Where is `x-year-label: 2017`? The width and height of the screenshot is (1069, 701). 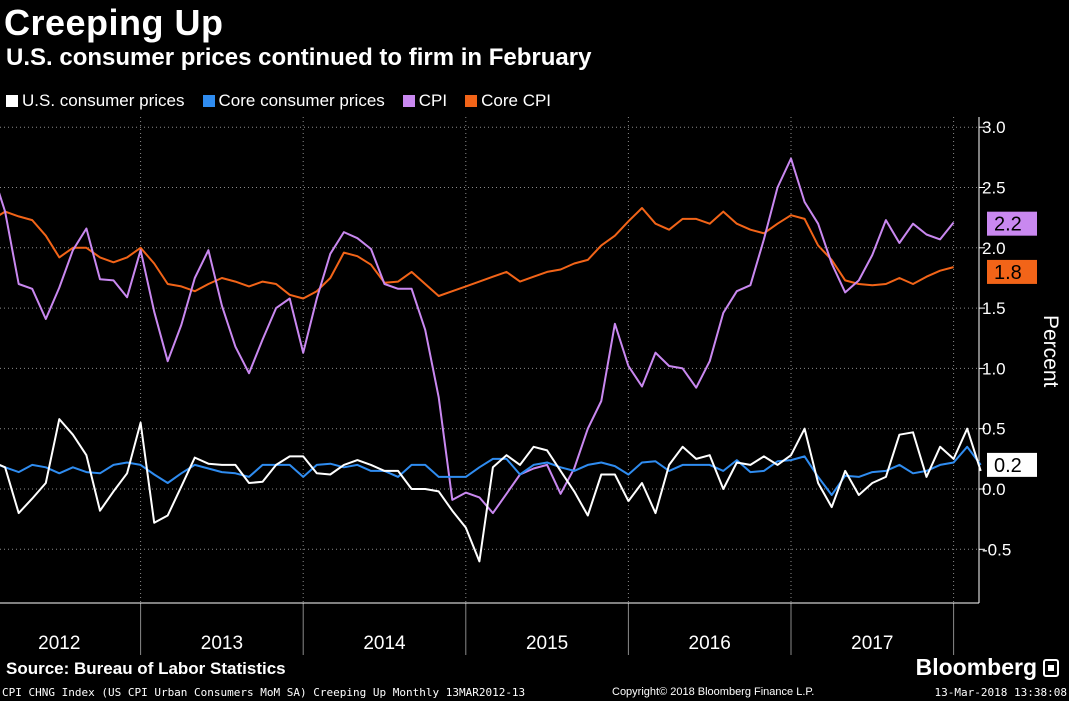
x-year-label: 2017 is located at coordinates (872, 643).